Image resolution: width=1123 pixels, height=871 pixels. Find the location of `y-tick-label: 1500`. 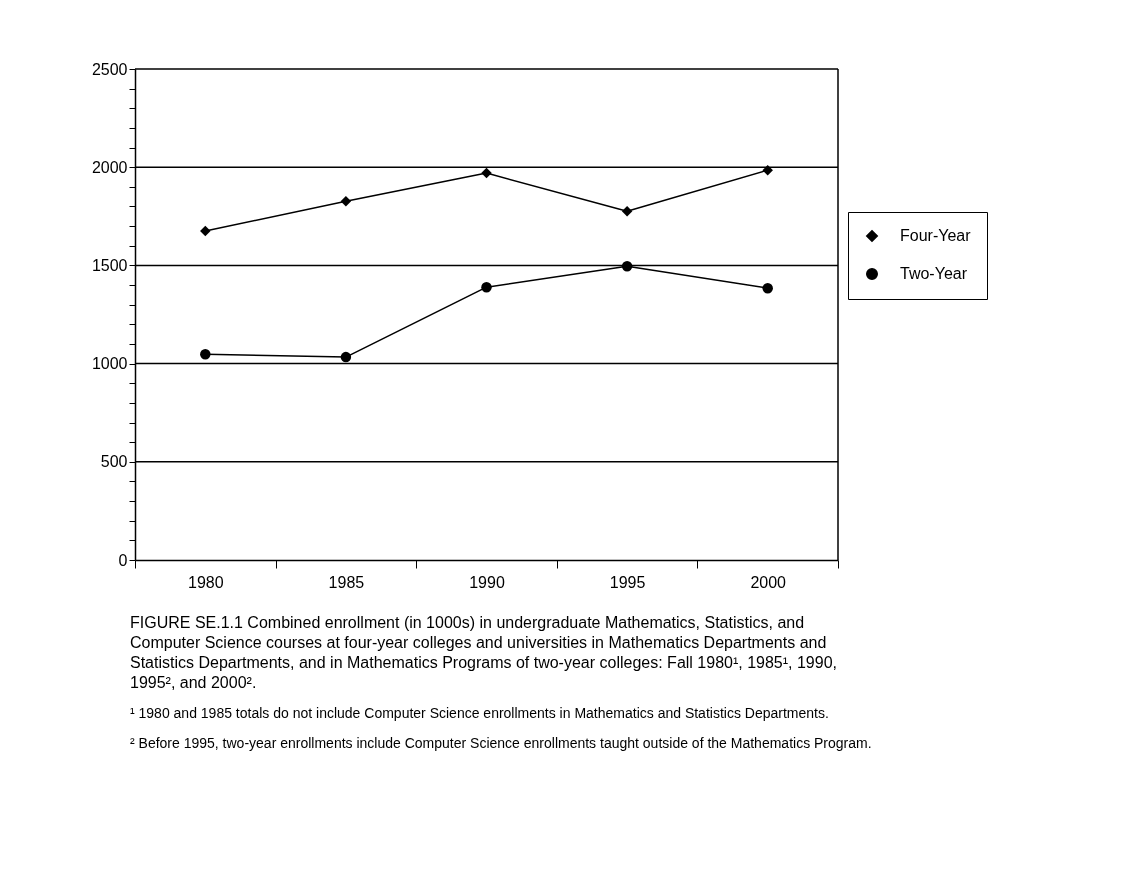

y-tick-label: 1500 is located at coordinates (109, 265).